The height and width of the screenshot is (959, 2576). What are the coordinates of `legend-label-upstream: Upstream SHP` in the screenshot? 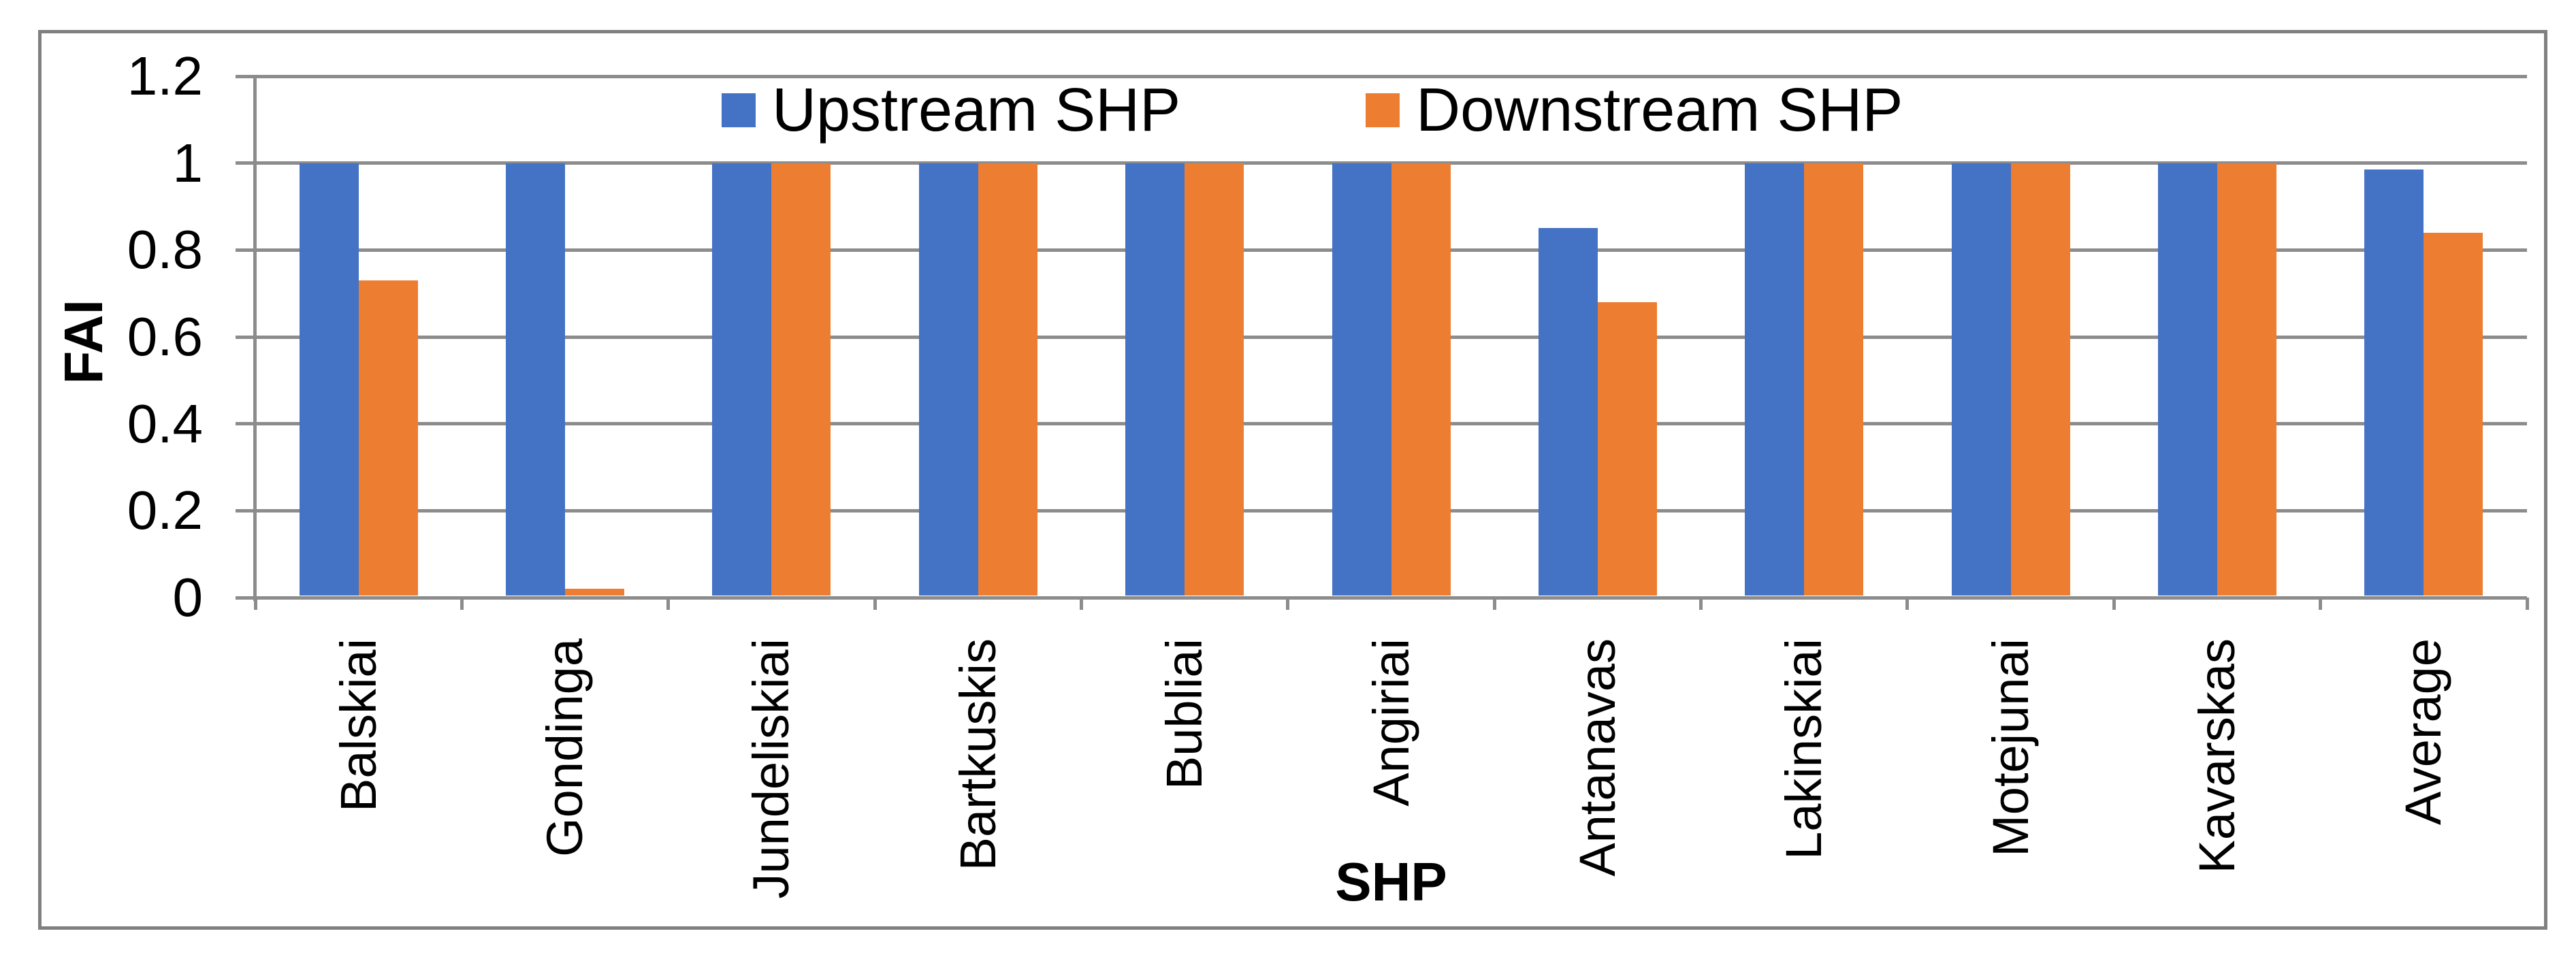 It's located at (977, 110).